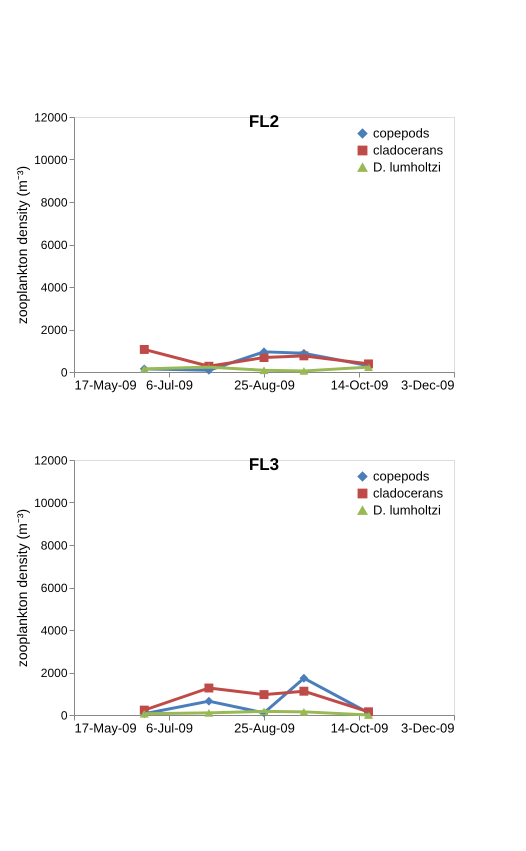 This screenshot has height=851, width=526. What do you see at coordinates (264, 464) in the screenshot?
I see `chart-title: FL3` at bounding box center [264, 464].